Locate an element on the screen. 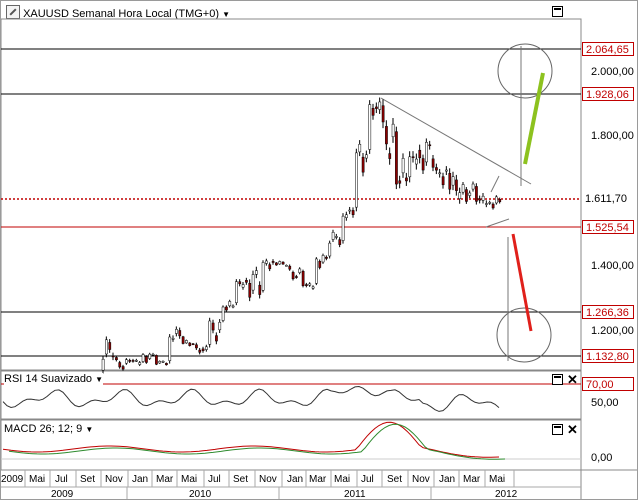 Image resolution: width=638 pixels, height=500 pixels. year-label: 2011 is located at coordinates (355, 494).